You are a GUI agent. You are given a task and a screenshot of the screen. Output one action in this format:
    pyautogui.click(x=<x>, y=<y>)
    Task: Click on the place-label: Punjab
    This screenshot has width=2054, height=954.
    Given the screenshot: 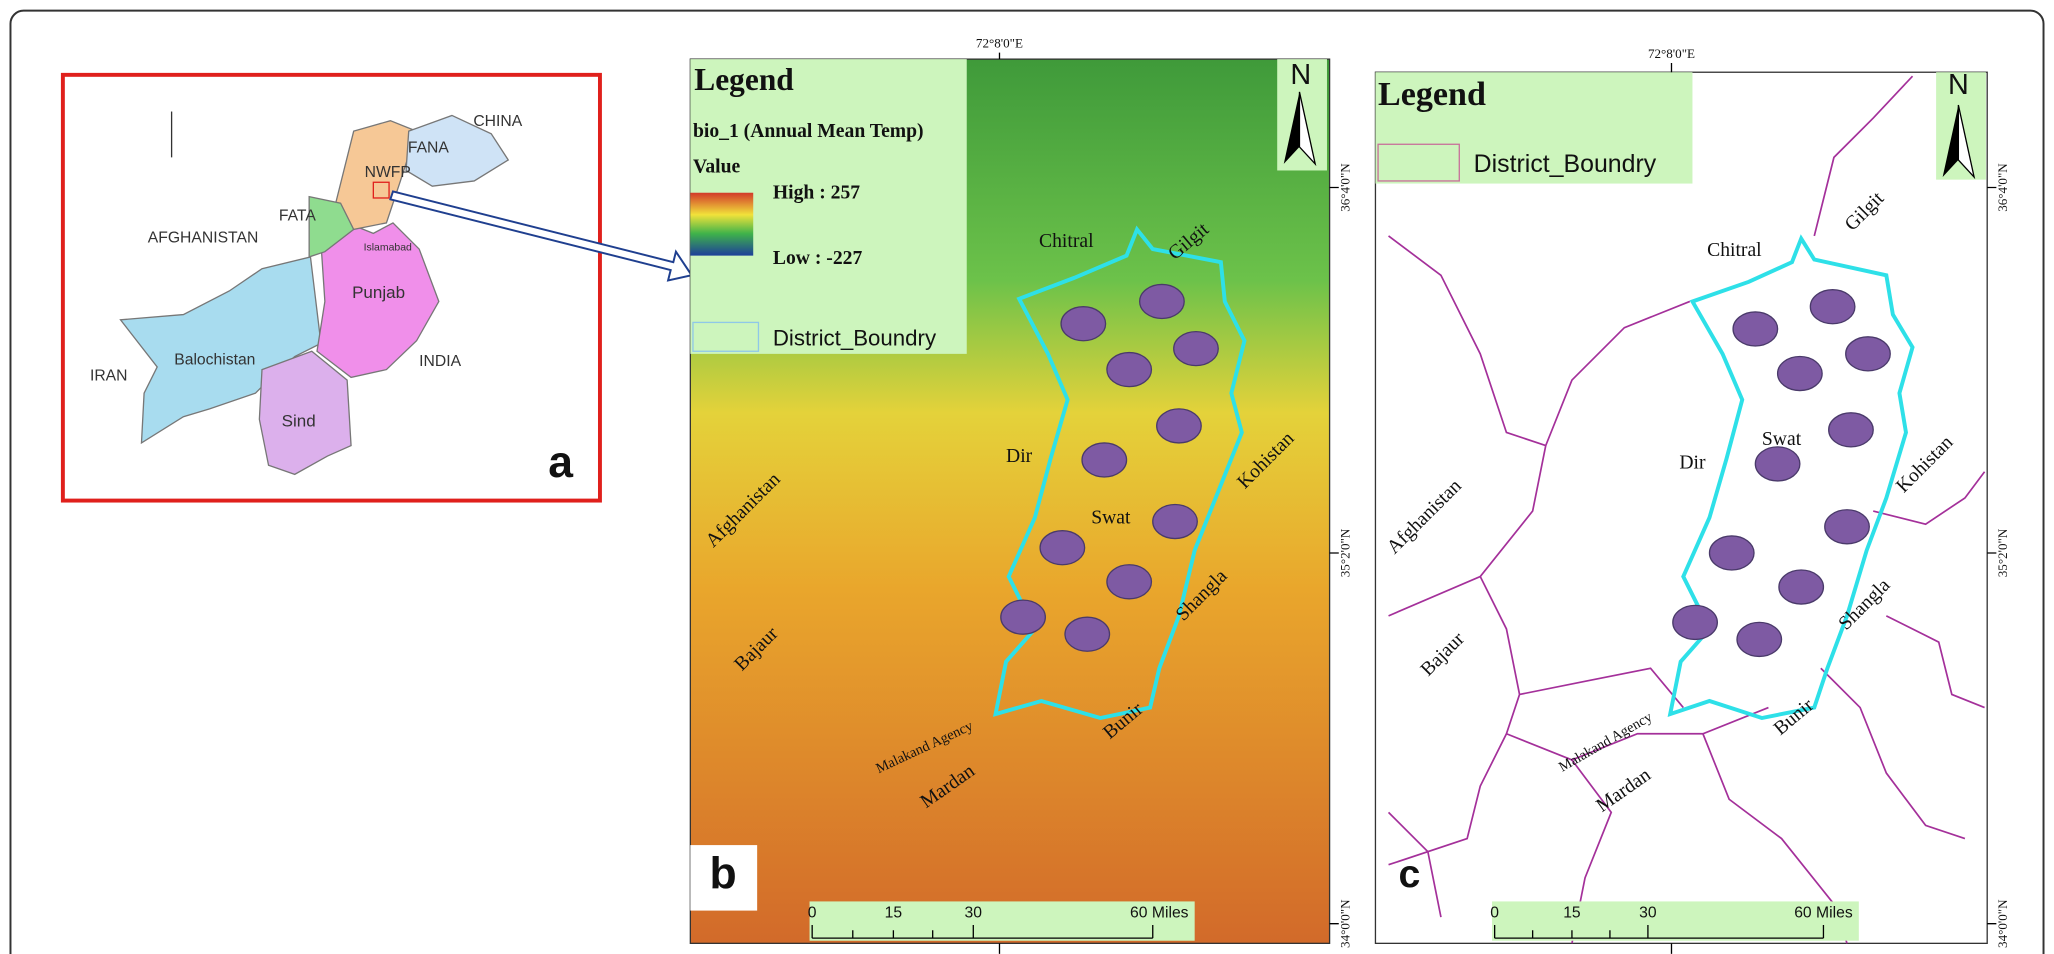 What is the action you would take?
    pyautogui.click(x=378, y=292)
    